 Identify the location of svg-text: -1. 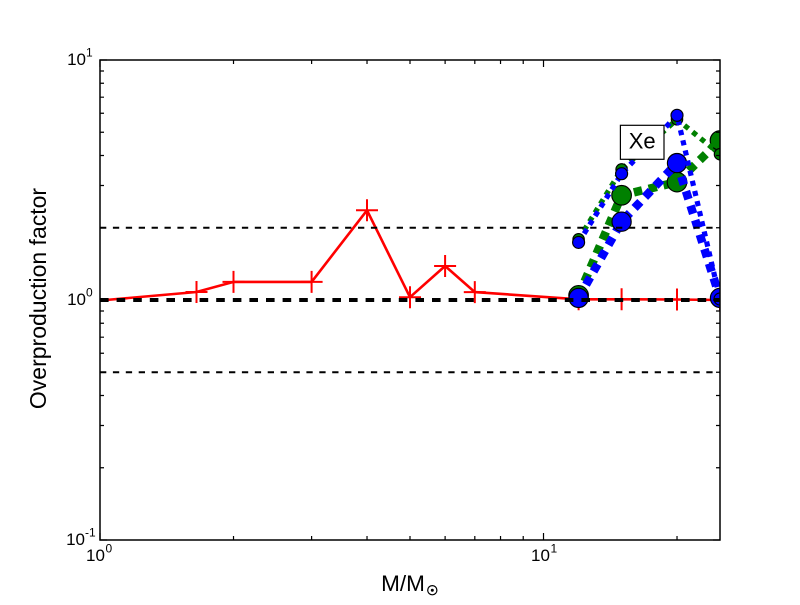
(90, 532).